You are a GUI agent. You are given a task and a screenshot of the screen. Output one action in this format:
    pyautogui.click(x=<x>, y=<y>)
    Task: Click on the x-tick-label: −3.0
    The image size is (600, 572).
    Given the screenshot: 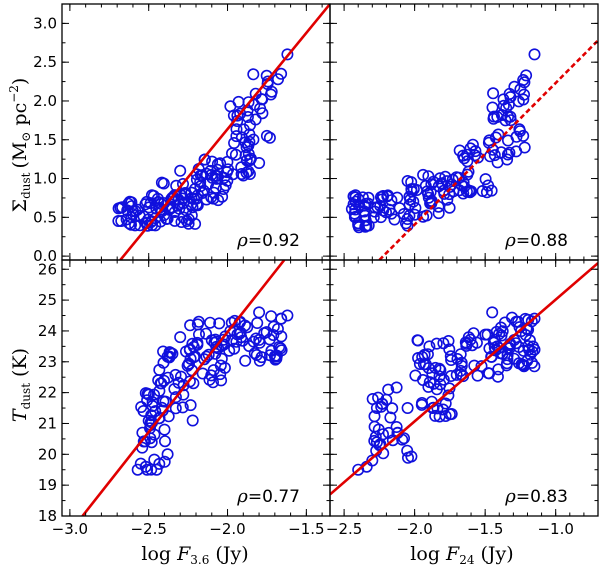 What is the action you would take?
    pyautogui.click(x=70, y=529)
    